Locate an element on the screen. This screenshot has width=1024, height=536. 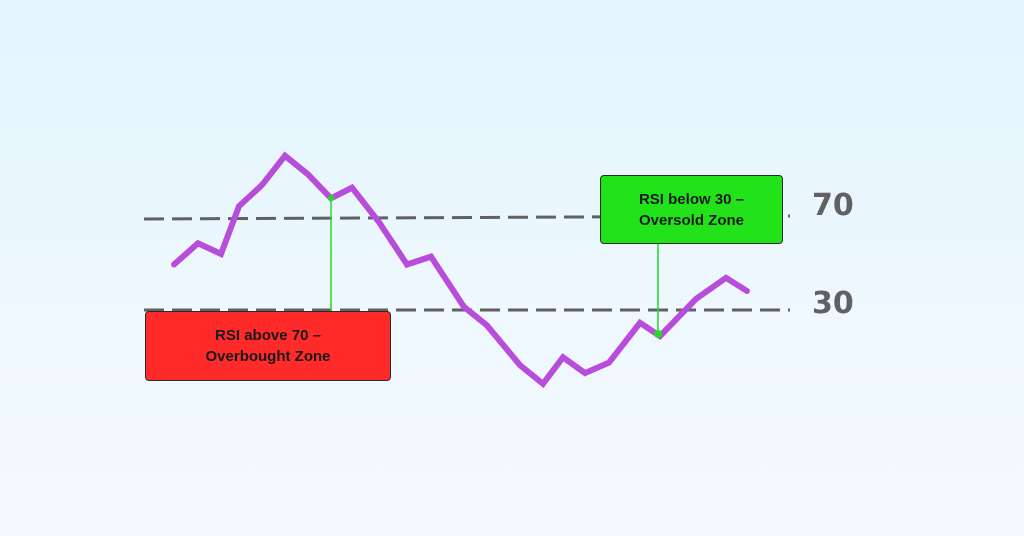
overbought-connector-dot is located at coordinates (331, 198).